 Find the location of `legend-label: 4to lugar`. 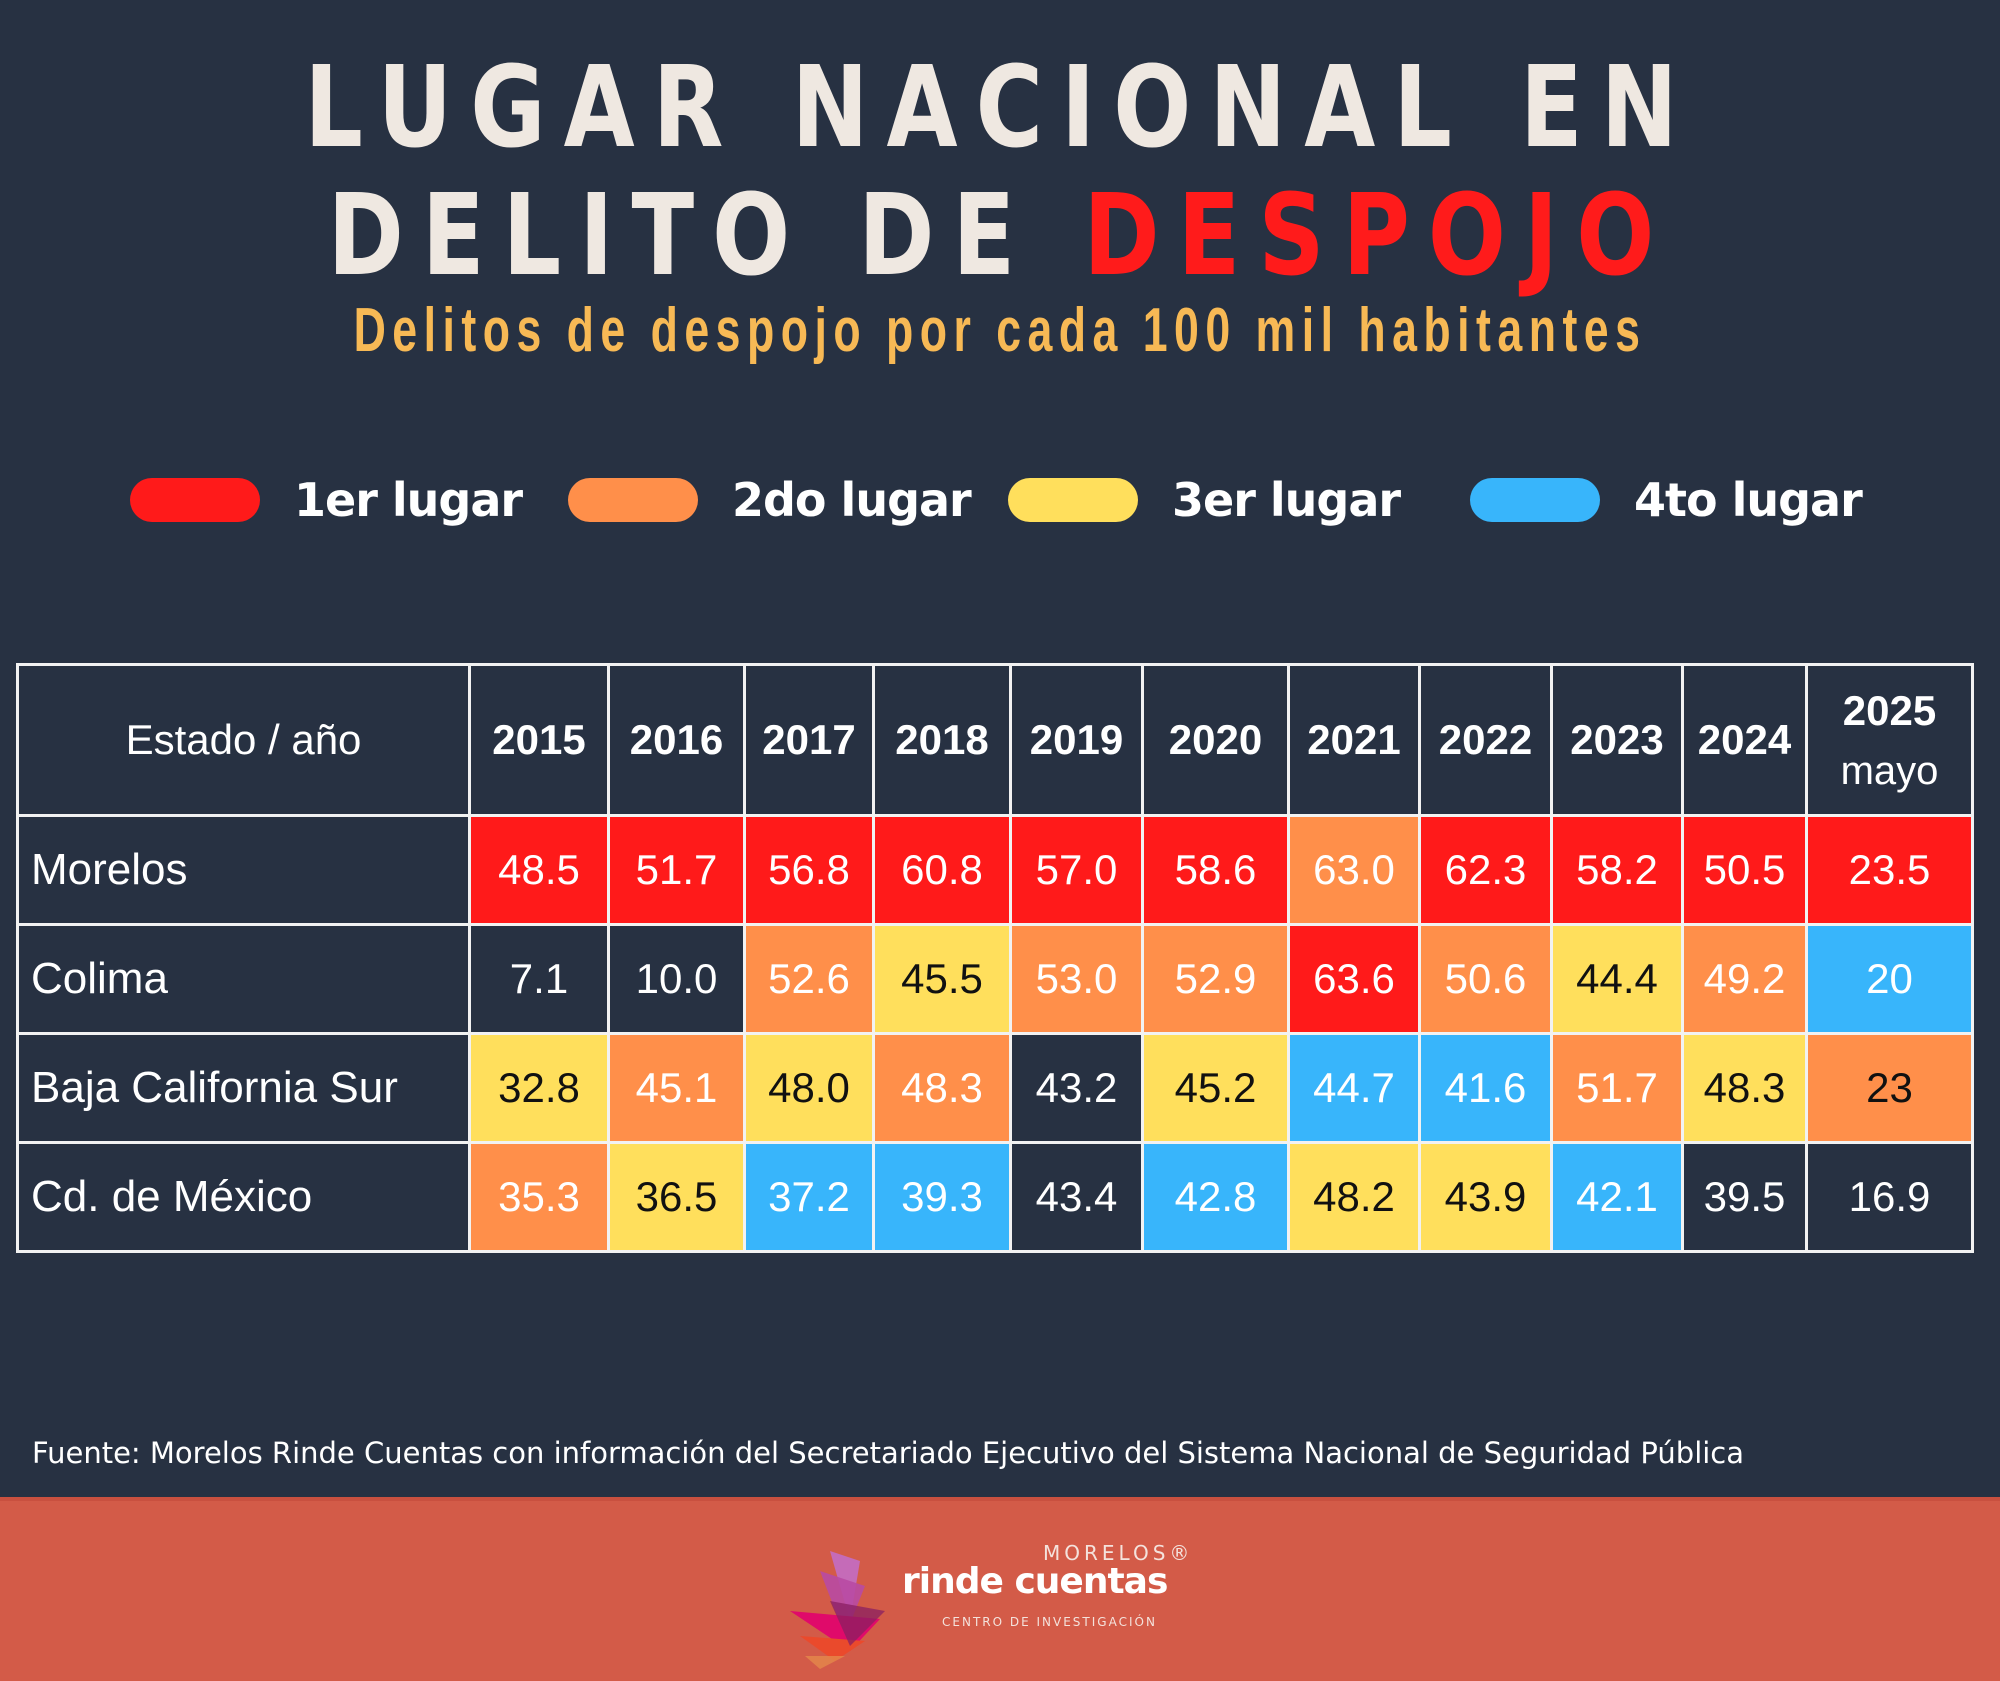

legend-label: 4to lugar is located at coordinates (1748, 500).